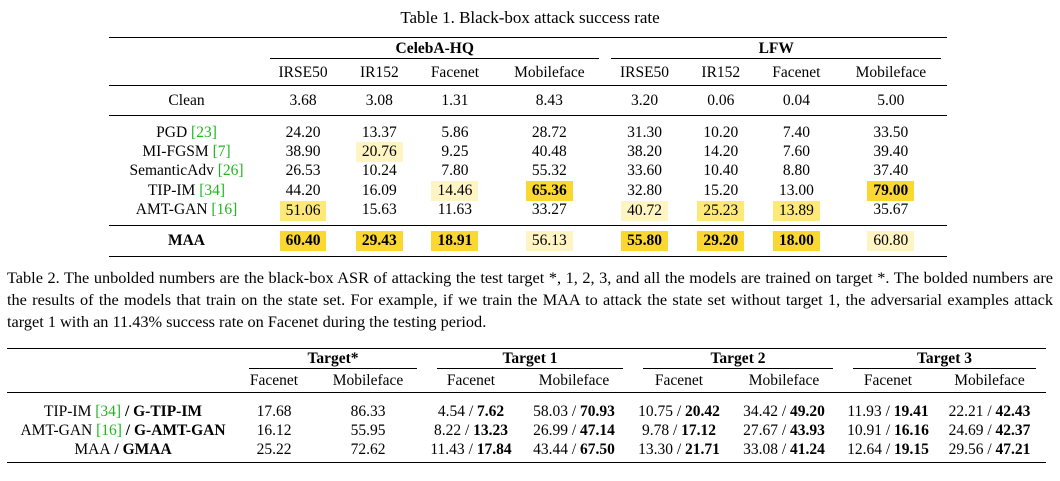 The image size is (1060, 481). What do you see at coordinates (368, 430) in the screenshot?
I see `cell: 55.95` at bounding box center [368, 430].